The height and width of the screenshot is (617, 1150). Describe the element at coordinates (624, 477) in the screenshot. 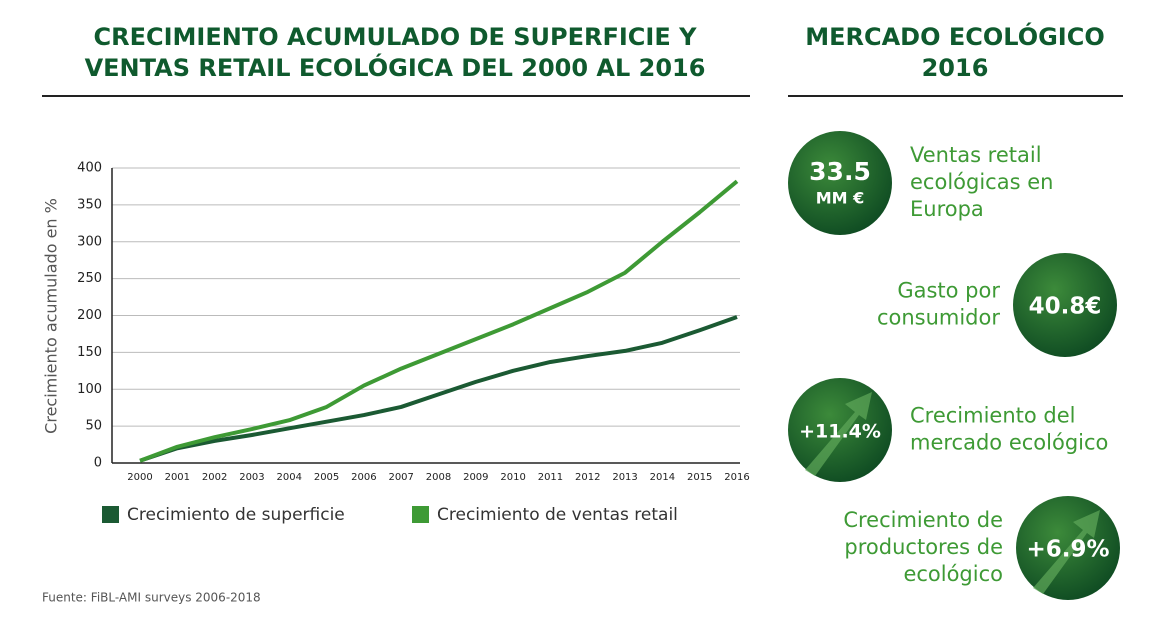

I see `x-tick-label: 2013` at that location.